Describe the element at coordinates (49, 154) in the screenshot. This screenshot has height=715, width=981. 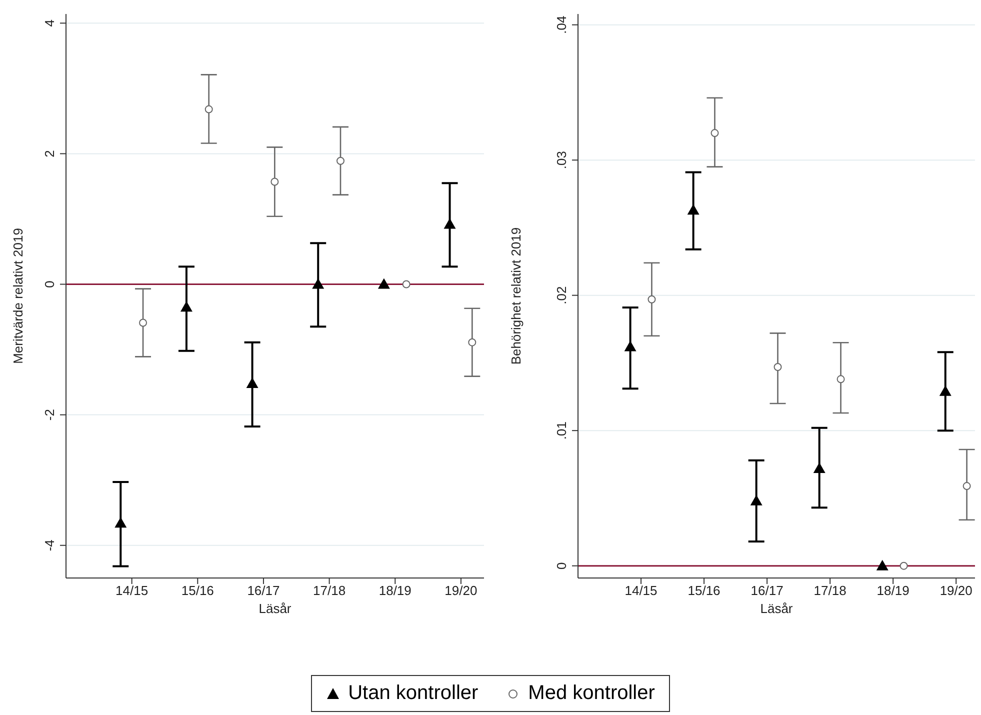
I see `y-tick-label: 2` at that location.